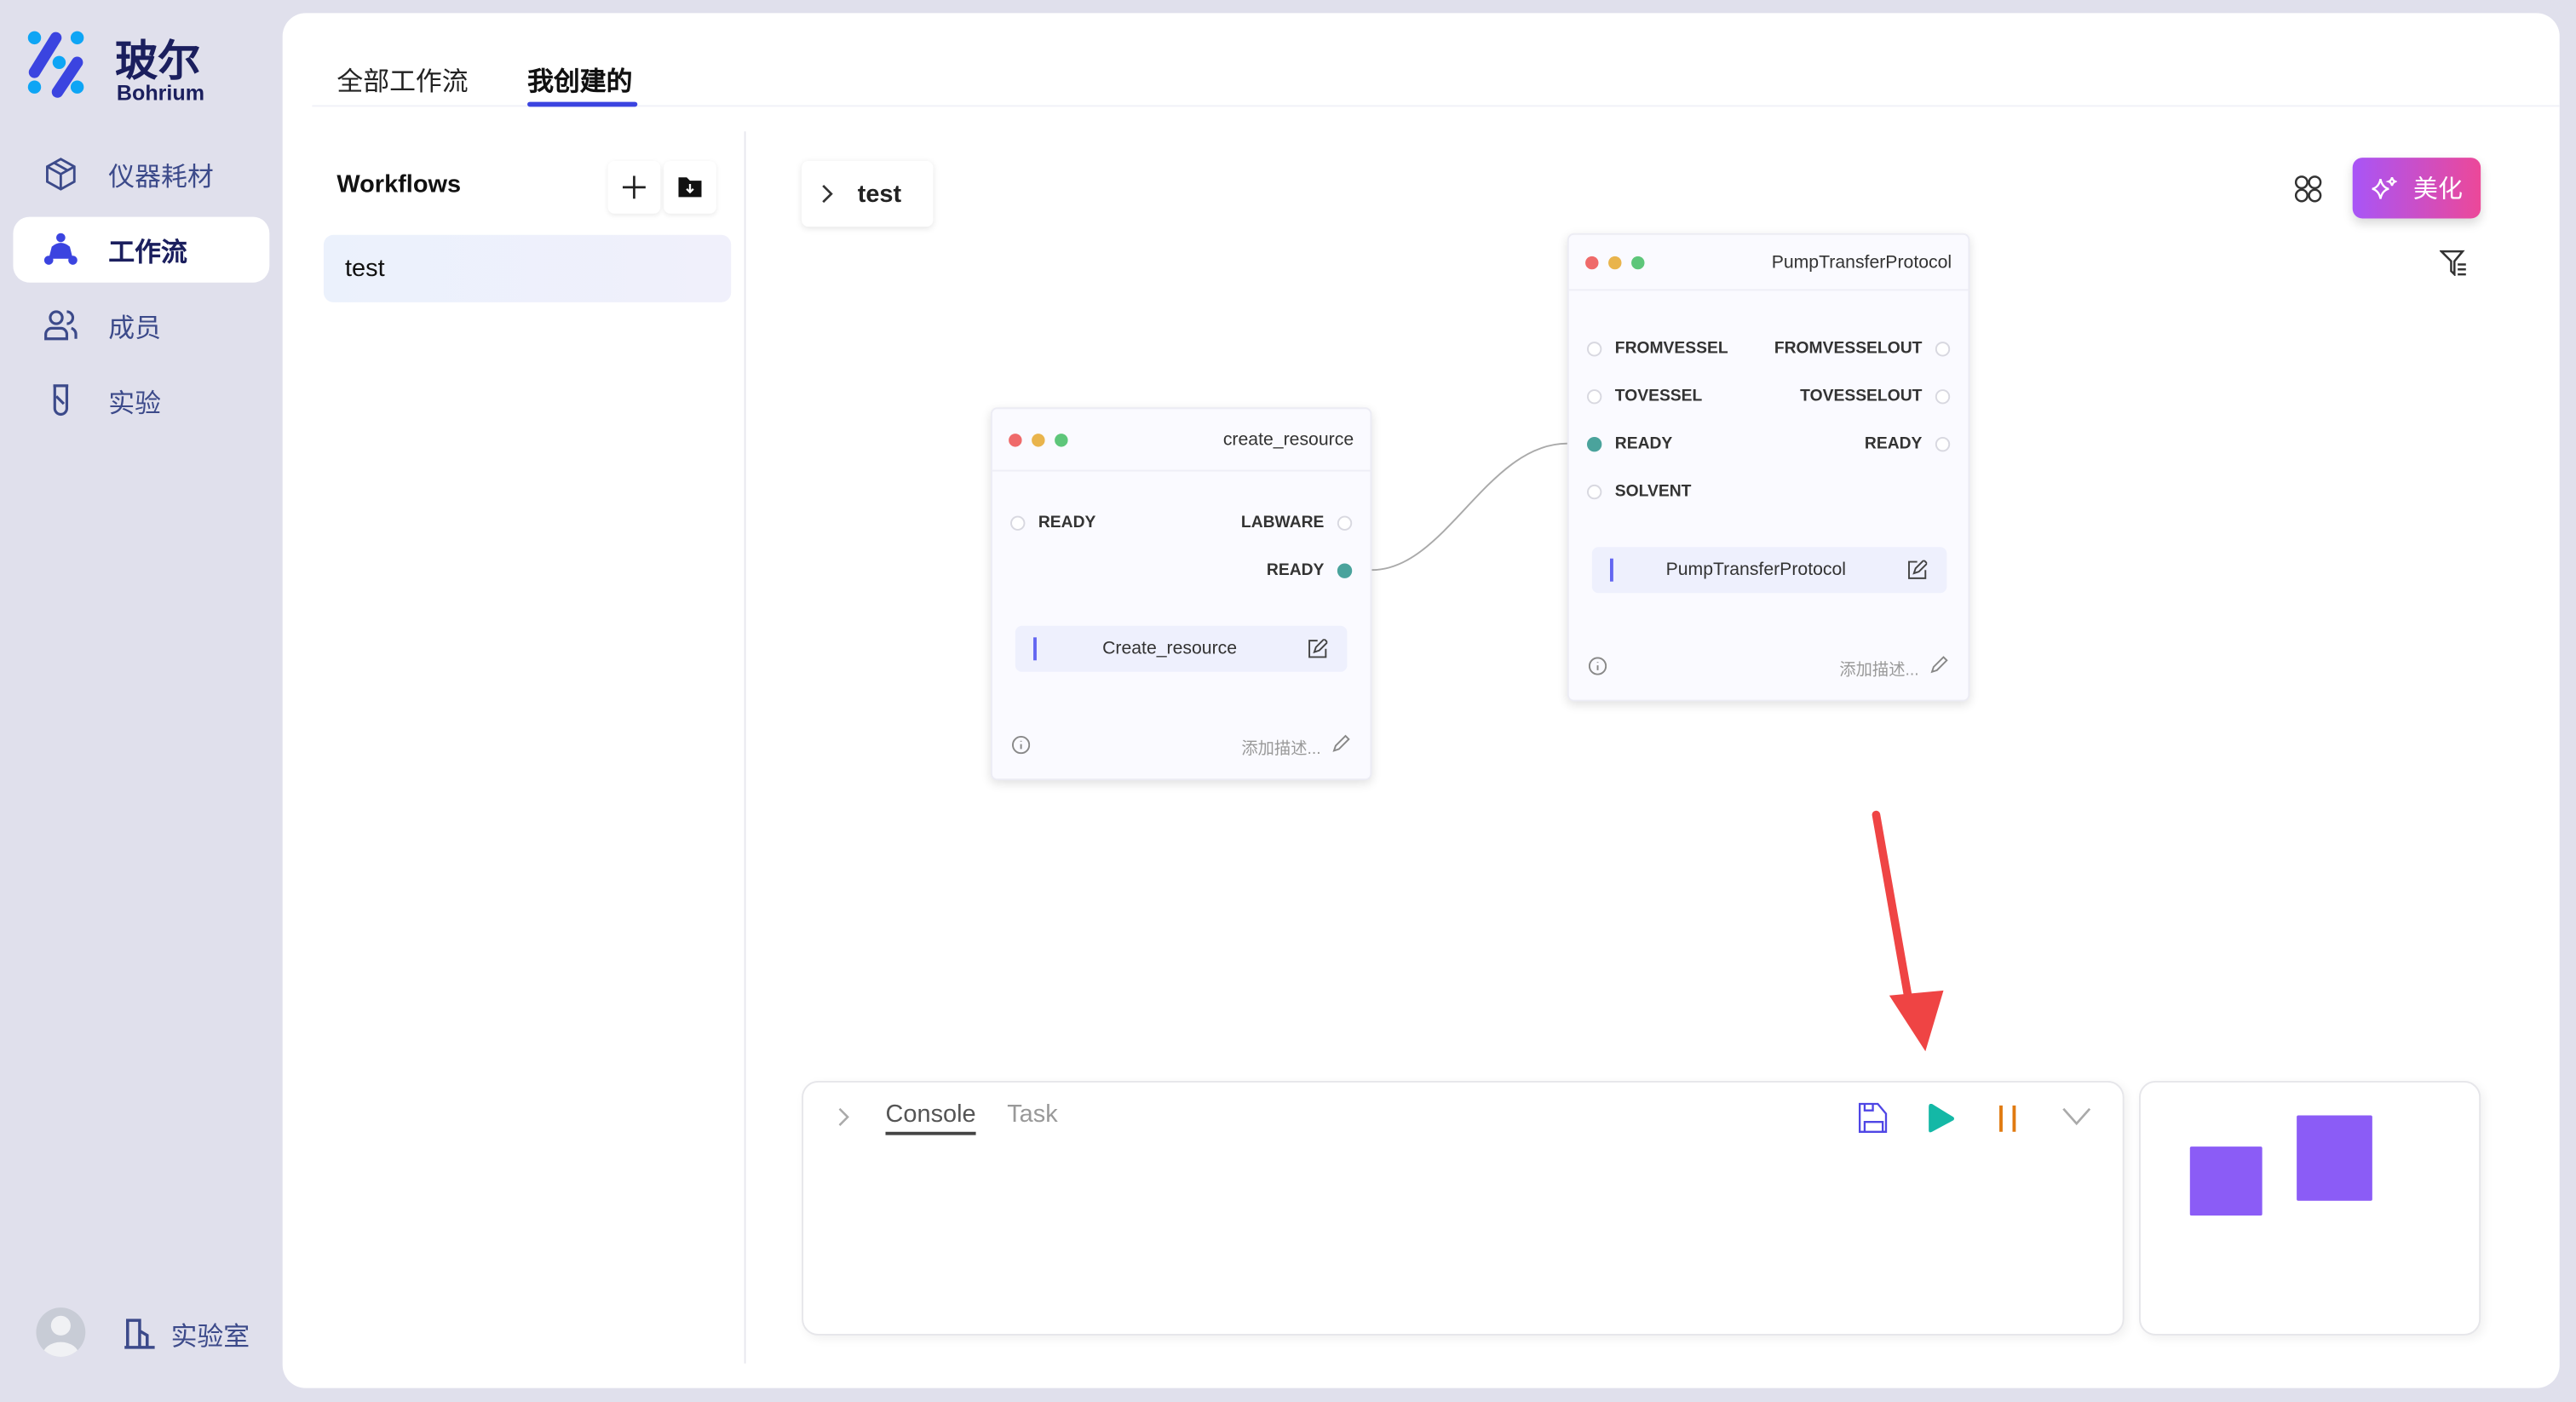 This screenshot has width=2576, height=1402. I want to click on plus-icon, so click(634, 187).